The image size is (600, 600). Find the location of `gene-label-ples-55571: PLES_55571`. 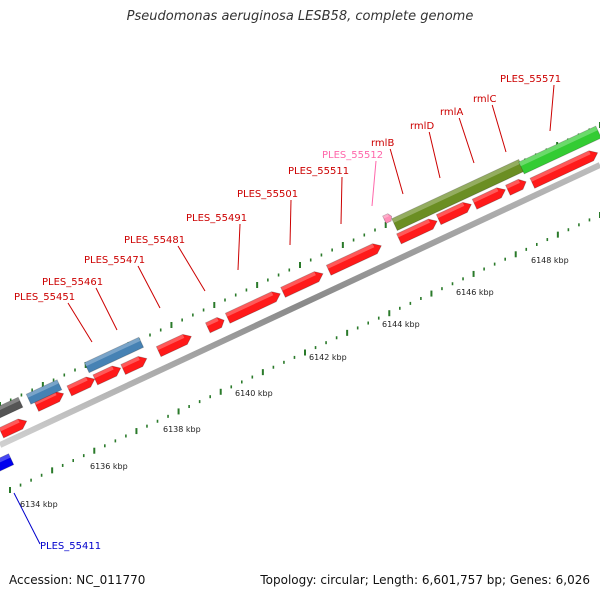

gene-label-ples-55571: PLES_55571 is located at coordinates (530, 79).